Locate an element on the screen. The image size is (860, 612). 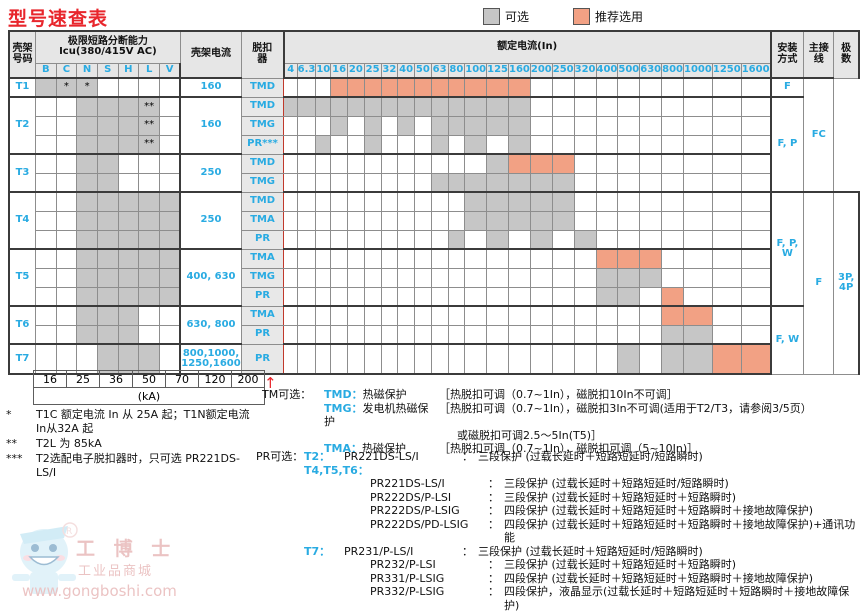
icu-cell-L is located at coordinates (149, 359).